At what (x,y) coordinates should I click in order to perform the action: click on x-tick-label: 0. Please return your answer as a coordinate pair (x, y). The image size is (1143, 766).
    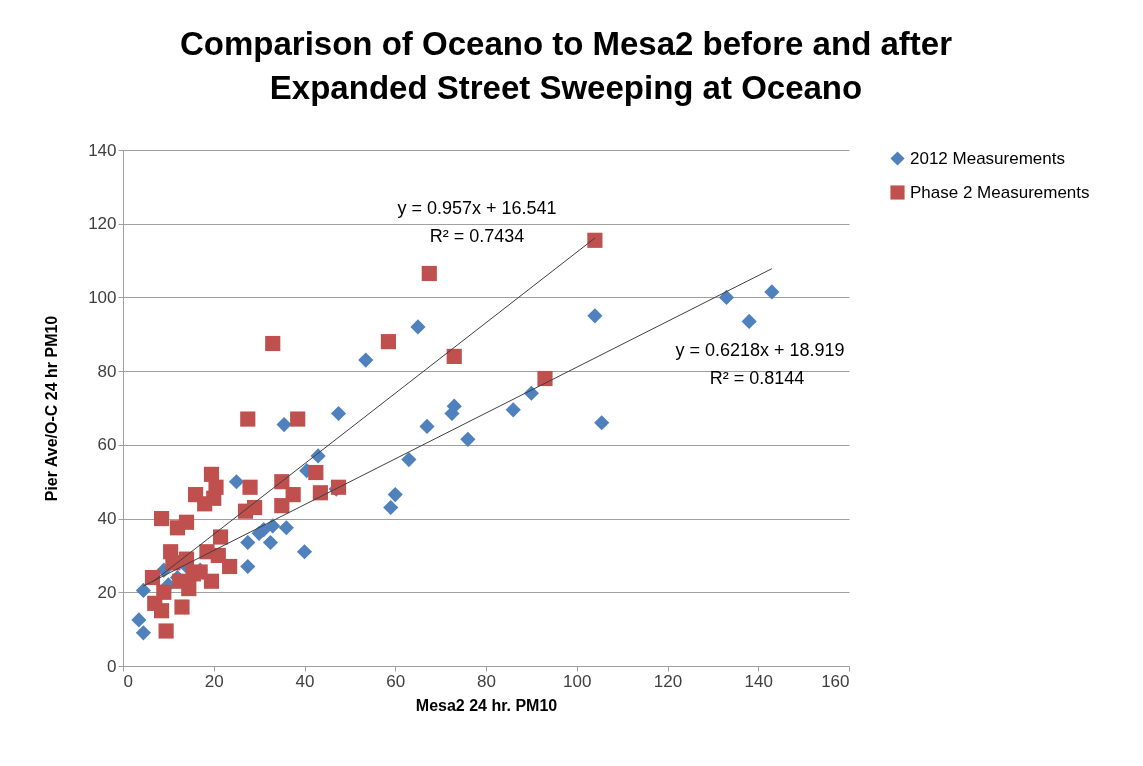
    Looking at the image, I should click on (128, 681).